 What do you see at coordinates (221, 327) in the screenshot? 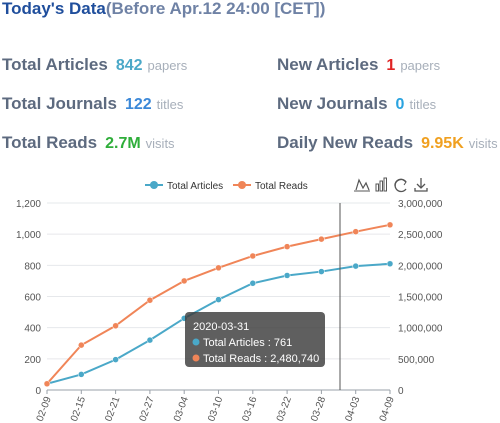
I see `tooltip-date: 2020-03-31` at bounding box center [221, 327].